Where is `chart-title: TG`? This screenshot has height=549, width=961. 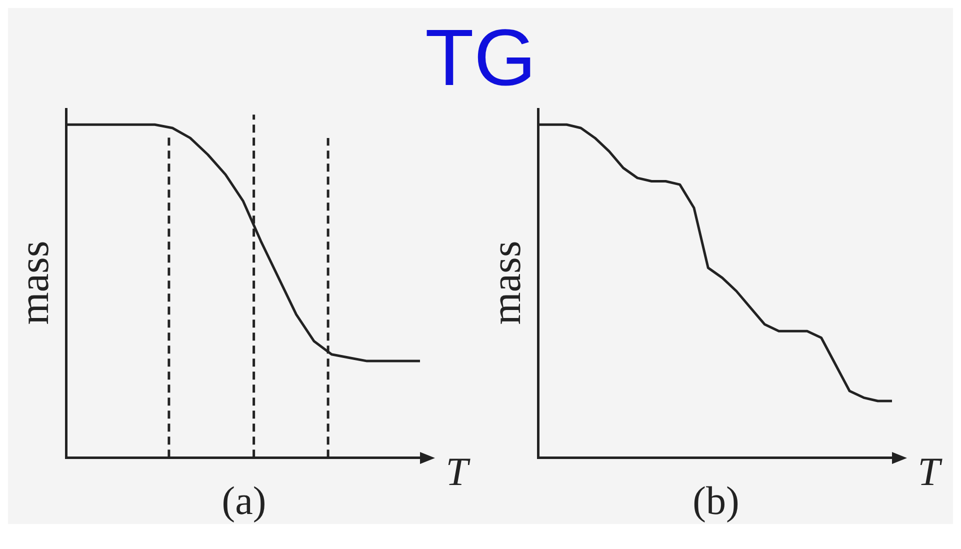
chart-title: TG is located at coordinates (481, 58).